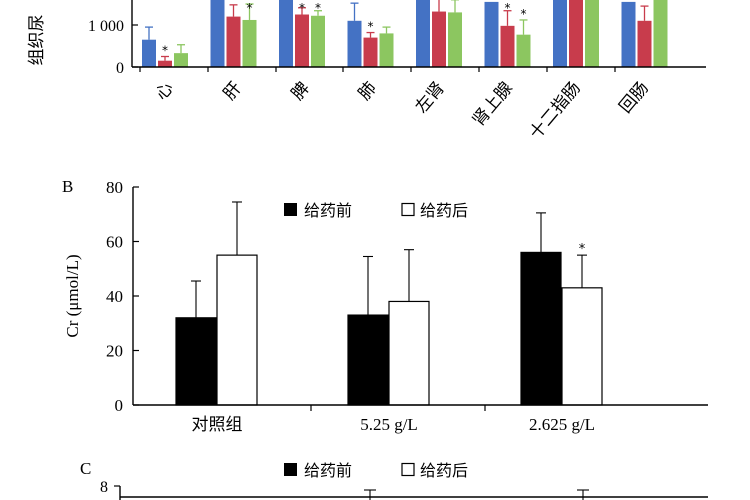 Image resolution: width=750 pixels, height=500 pixels. I want to click on panel-c-legend: 给药前 给药后, so click(376, 470).